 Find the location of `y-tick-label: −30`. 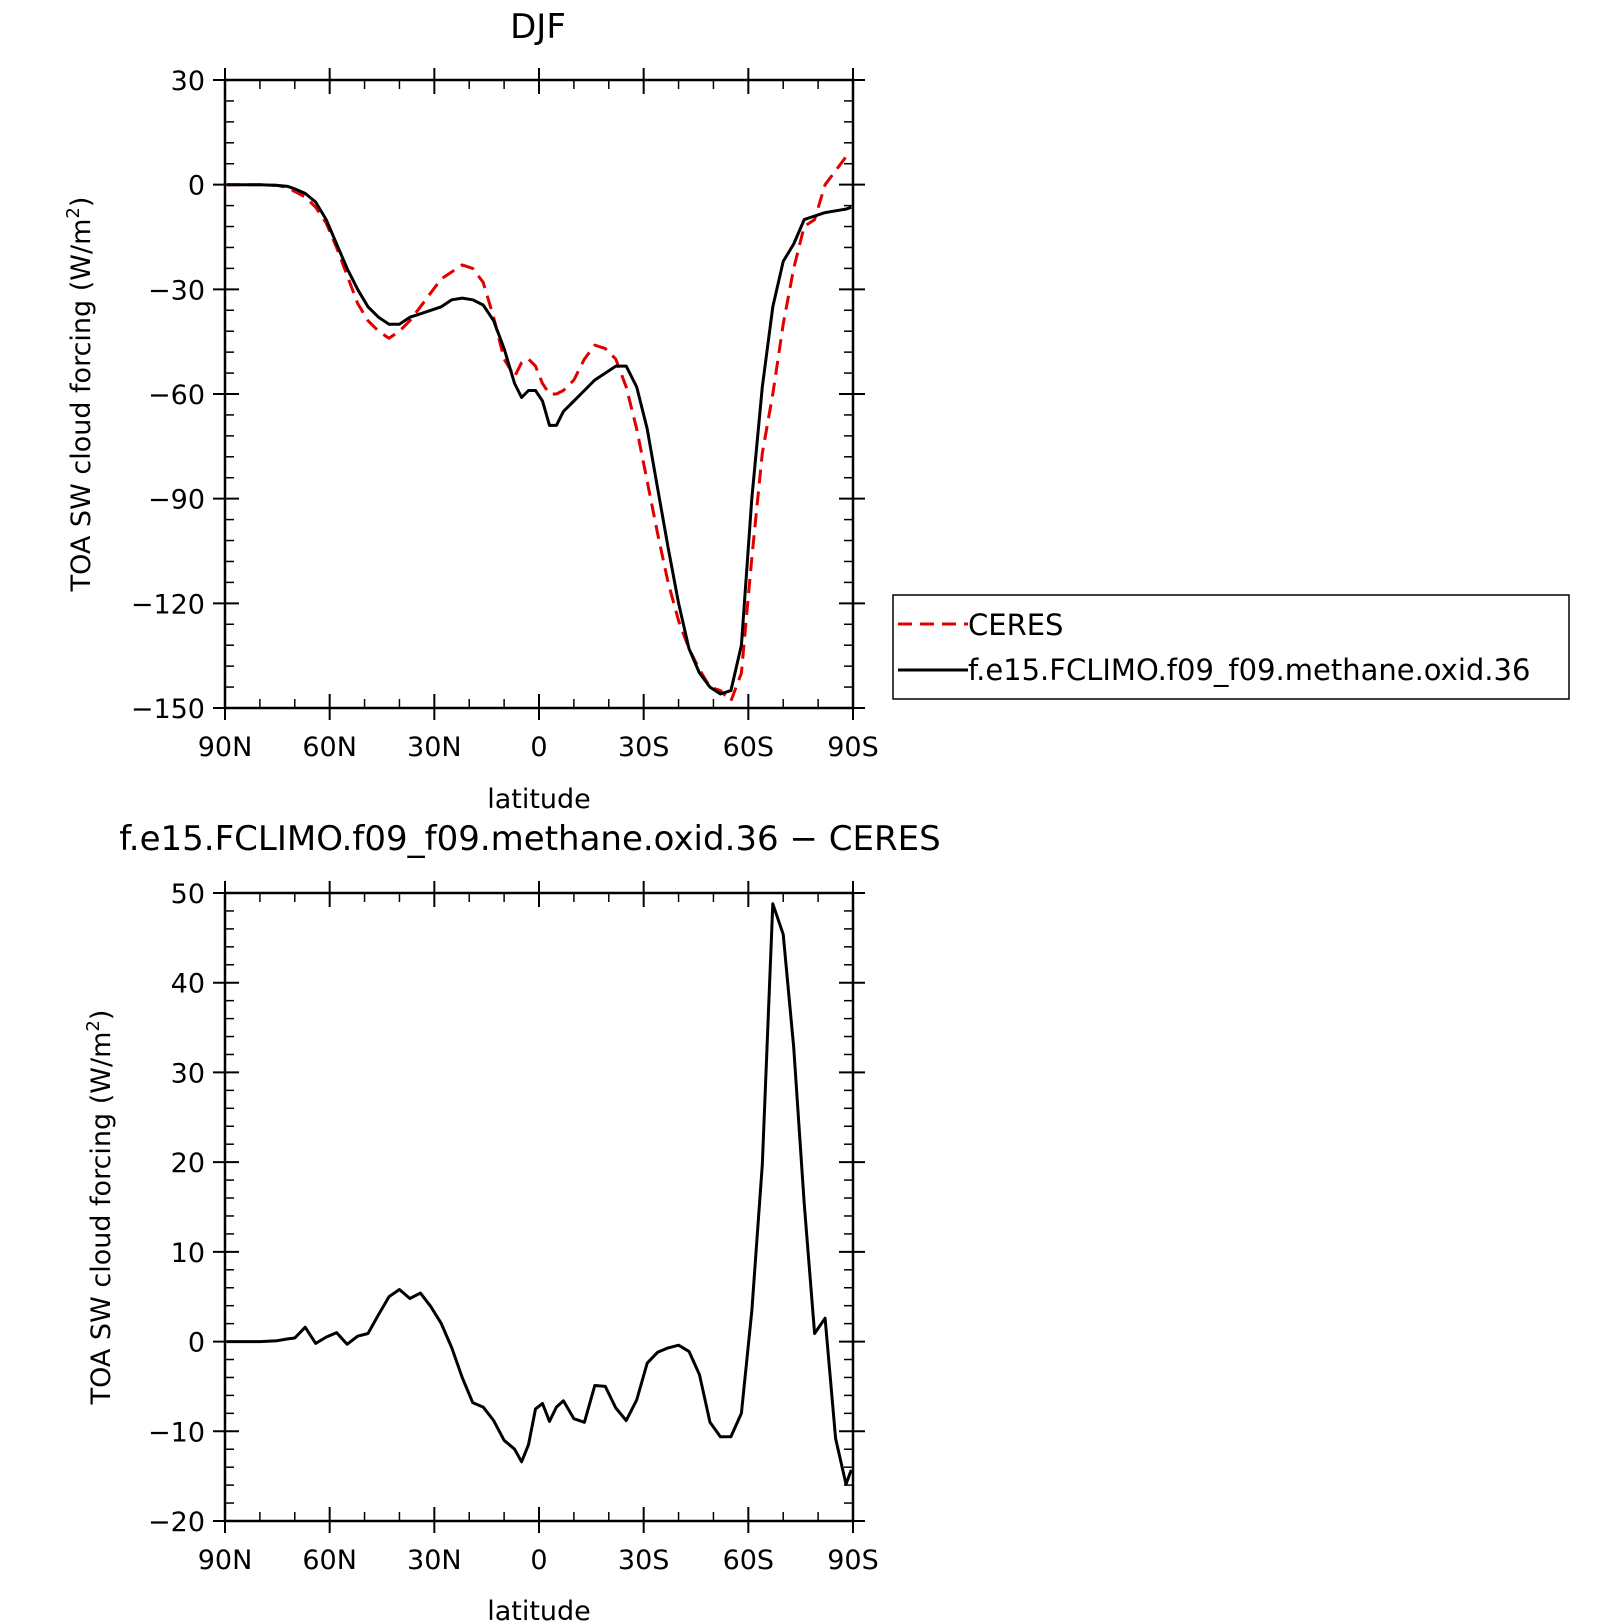

y-tick-label: −30 is located at coordinates (176, 290).